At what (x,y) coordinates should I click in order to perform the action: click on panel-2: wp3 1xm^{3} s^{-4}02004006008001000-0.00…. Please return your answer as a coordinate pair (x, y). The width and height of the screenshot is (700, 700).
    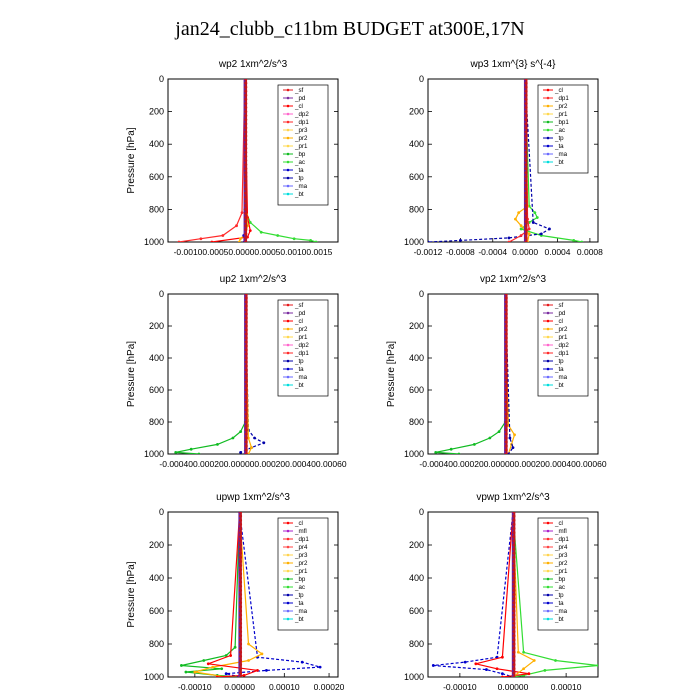
    Looking at the image, I should click on (503, 158).